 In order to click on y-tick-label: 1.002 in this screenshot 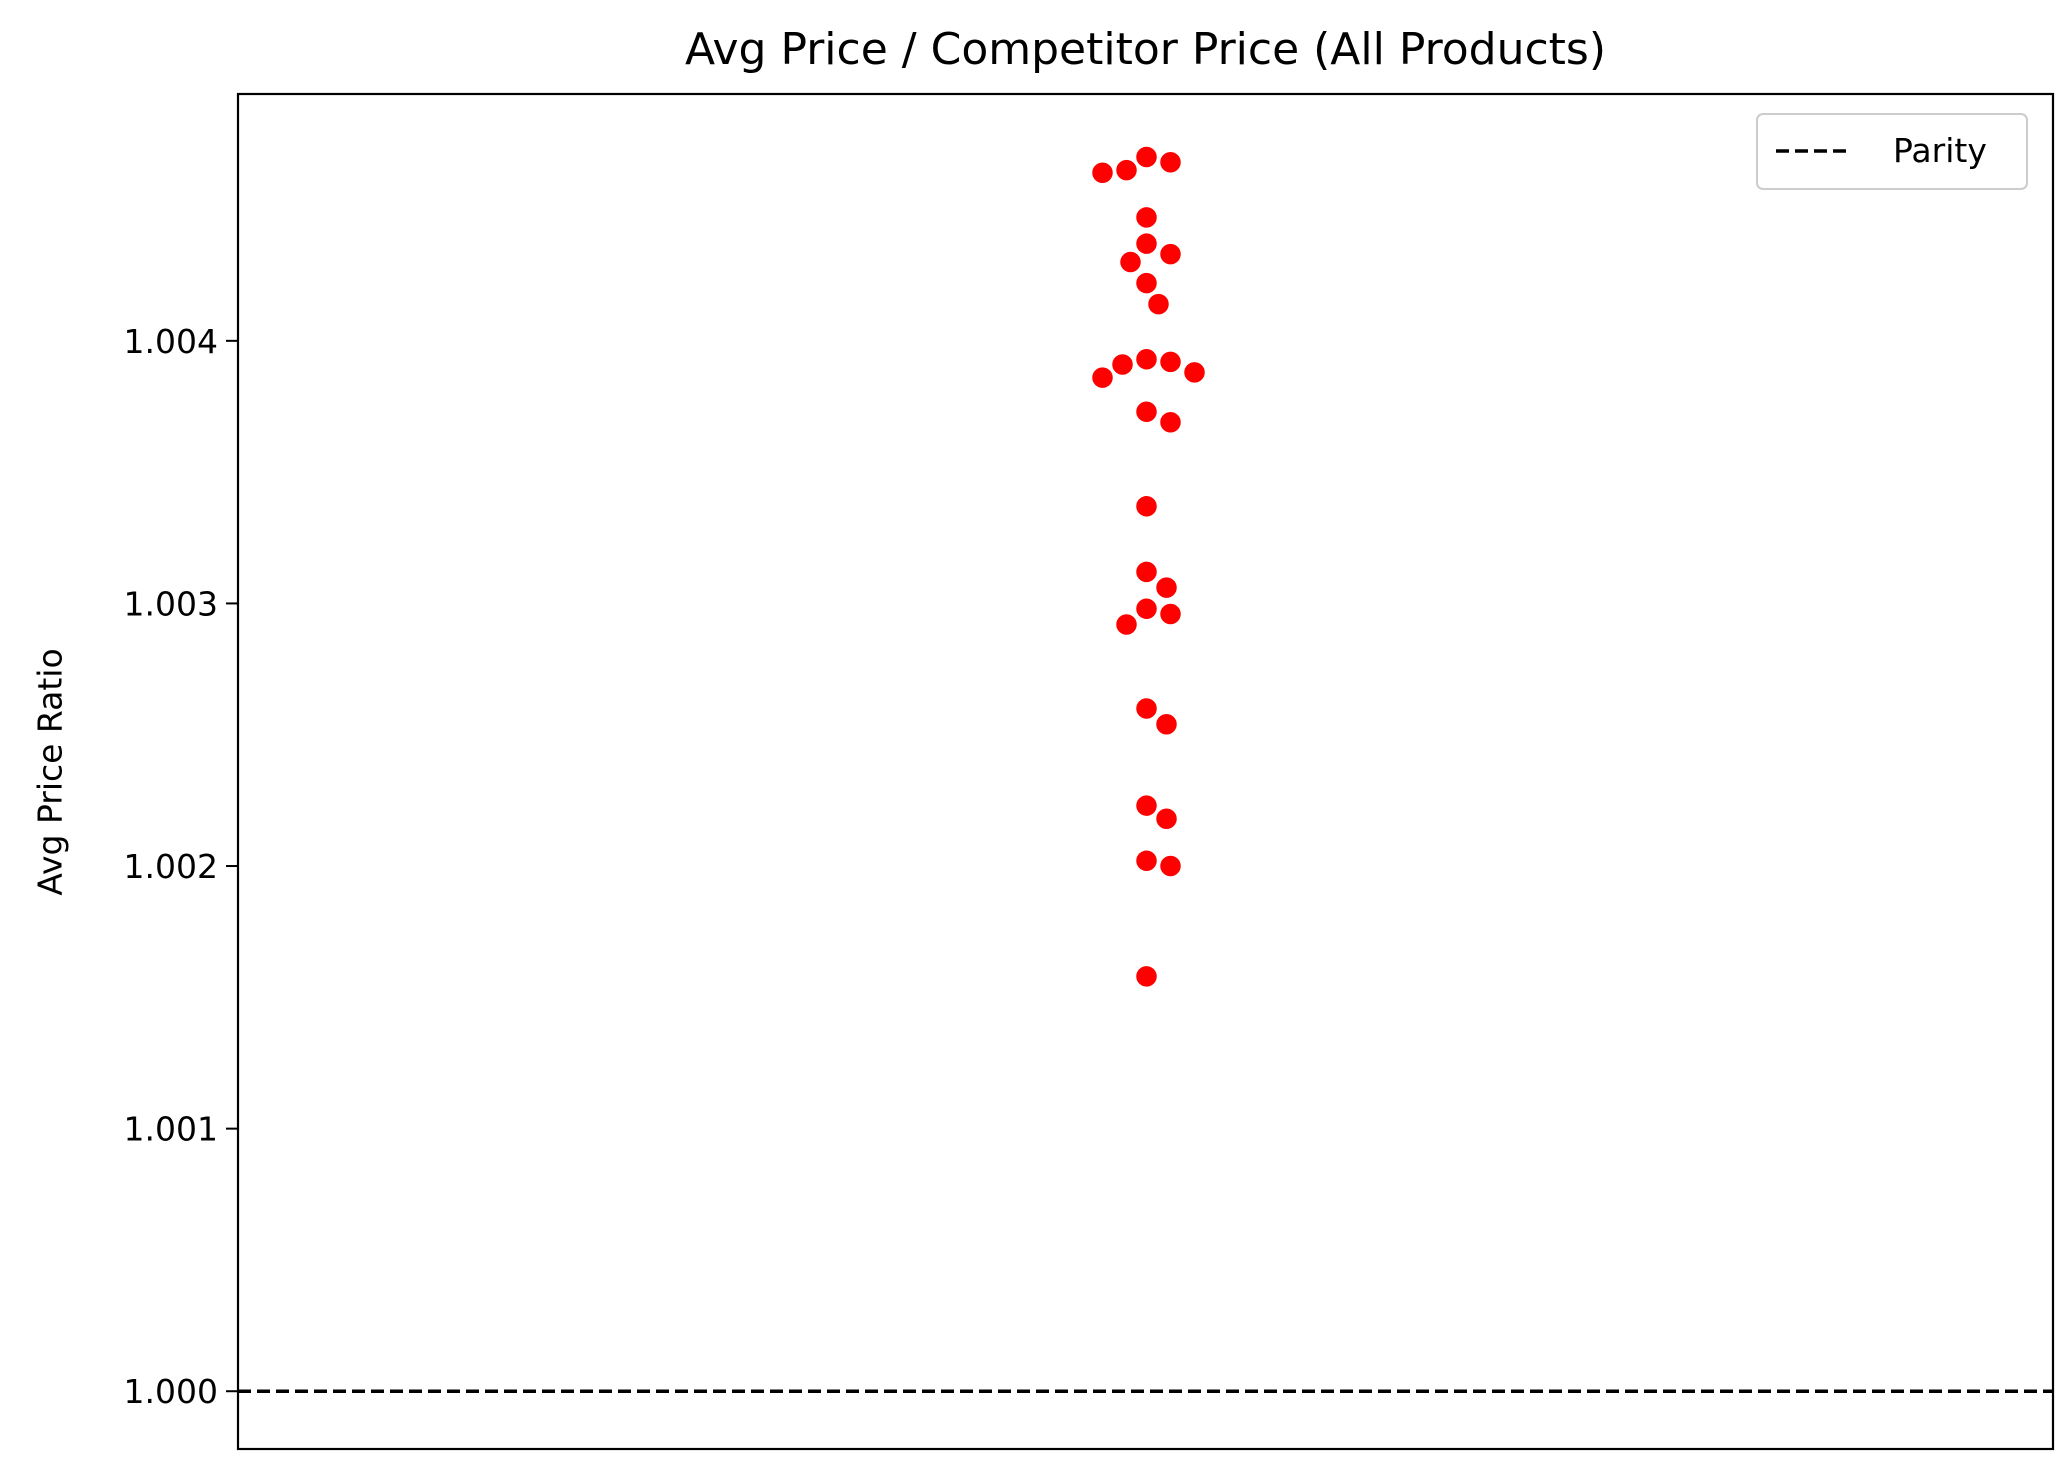, I will do `click(171, 866)`.